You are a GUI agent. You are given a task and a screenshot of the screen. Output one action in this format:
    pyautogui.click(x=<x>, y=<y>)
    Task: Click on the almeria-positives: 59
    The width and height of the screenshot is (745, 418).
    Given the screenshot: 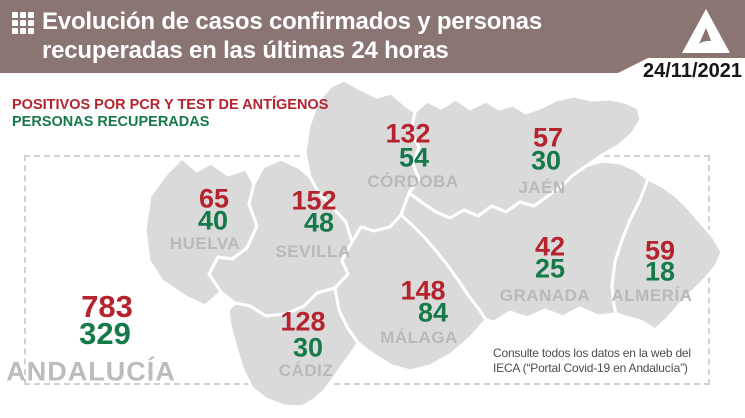 What is the action you would take?
    pyautogui.click(x=660, y=250)
    